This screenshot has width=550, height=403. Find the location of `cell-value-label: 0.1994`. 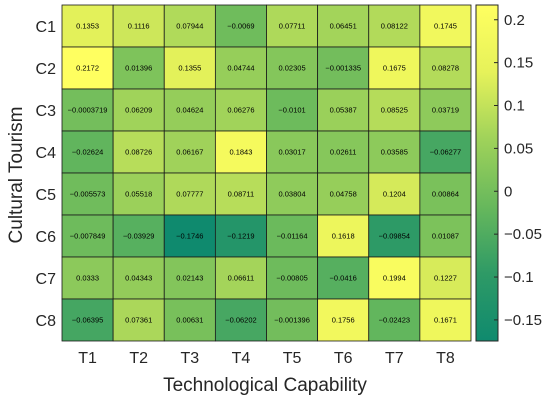

cell-value-label: 0.1994 is located at coordinates (394, 278).